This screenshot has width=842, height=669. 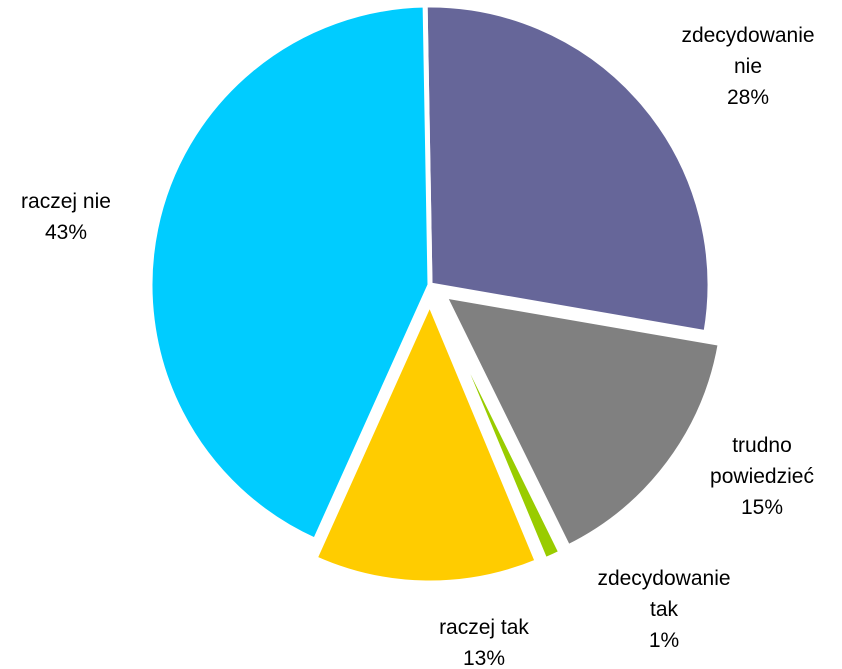 I want to click on slice-percent-label: 13%, so click(x=484, y=658).